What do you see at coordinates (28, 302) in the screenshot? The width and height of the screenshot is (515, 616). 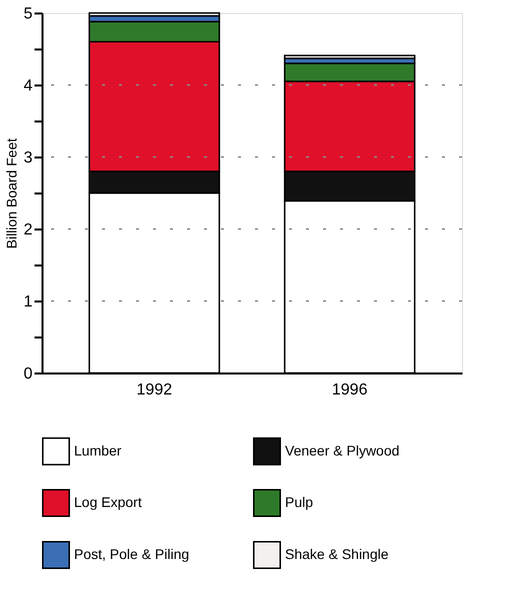 I see `y-tick-label: 1` at bounding box center [28, 302].